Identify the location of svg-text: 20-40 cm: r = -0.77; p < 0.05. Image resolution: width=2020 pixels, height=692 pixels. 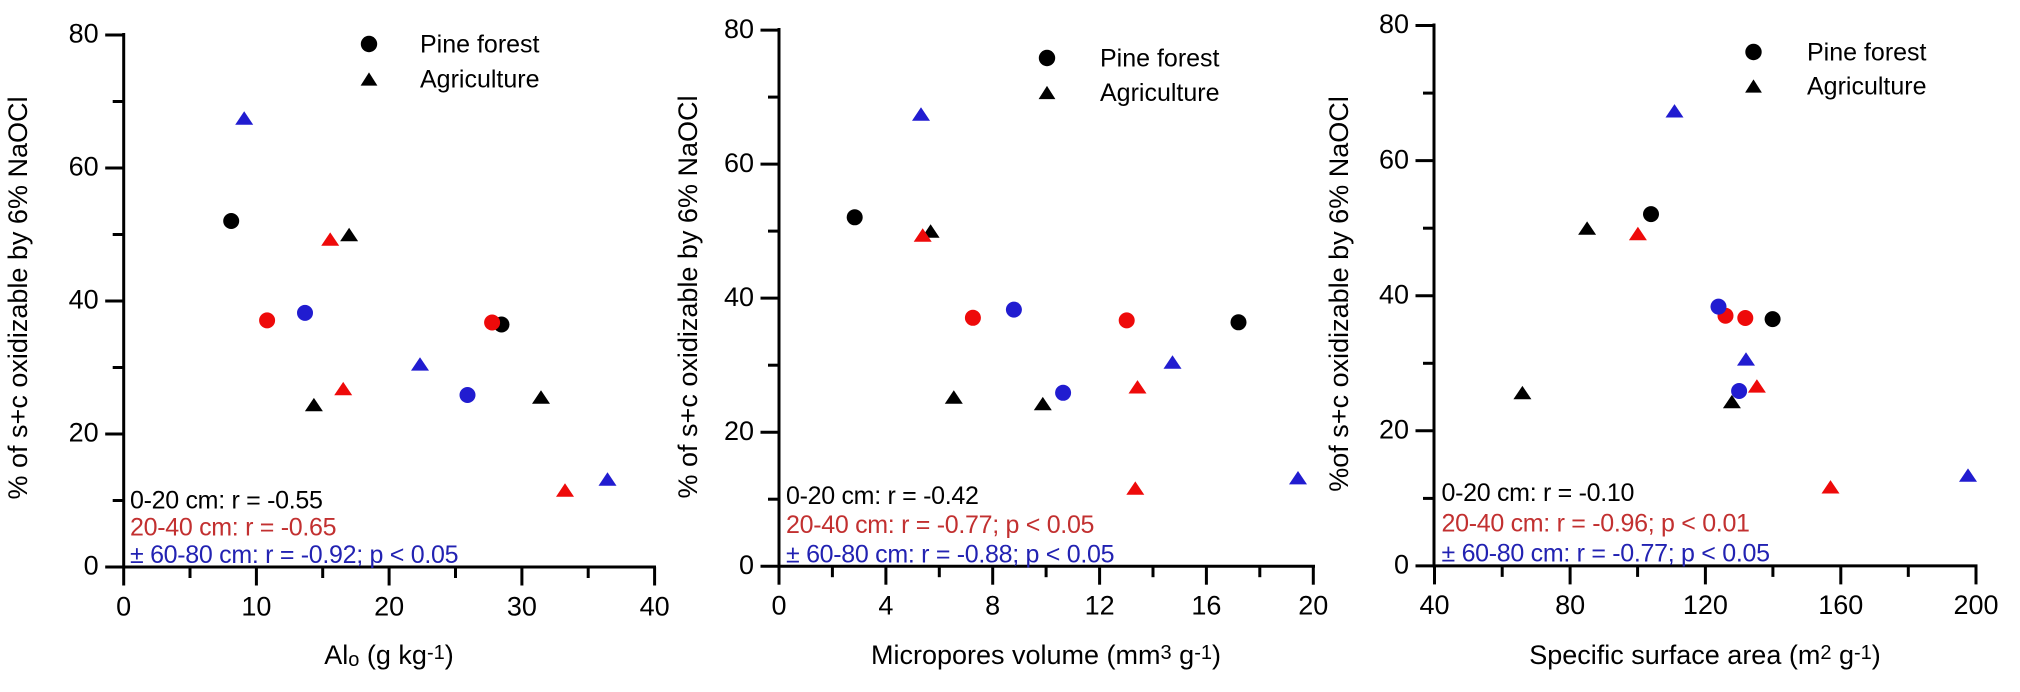
(940, 525).